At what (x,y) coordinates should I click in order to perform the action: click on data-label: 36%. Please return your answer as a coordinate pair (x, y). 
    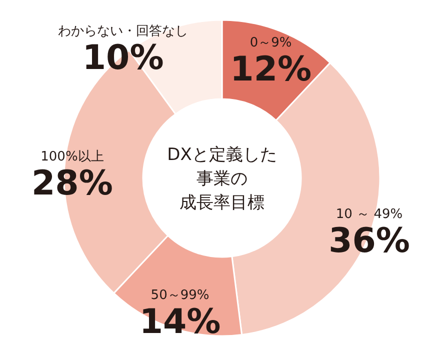
    Looking at the image, I should click on (369, 240).